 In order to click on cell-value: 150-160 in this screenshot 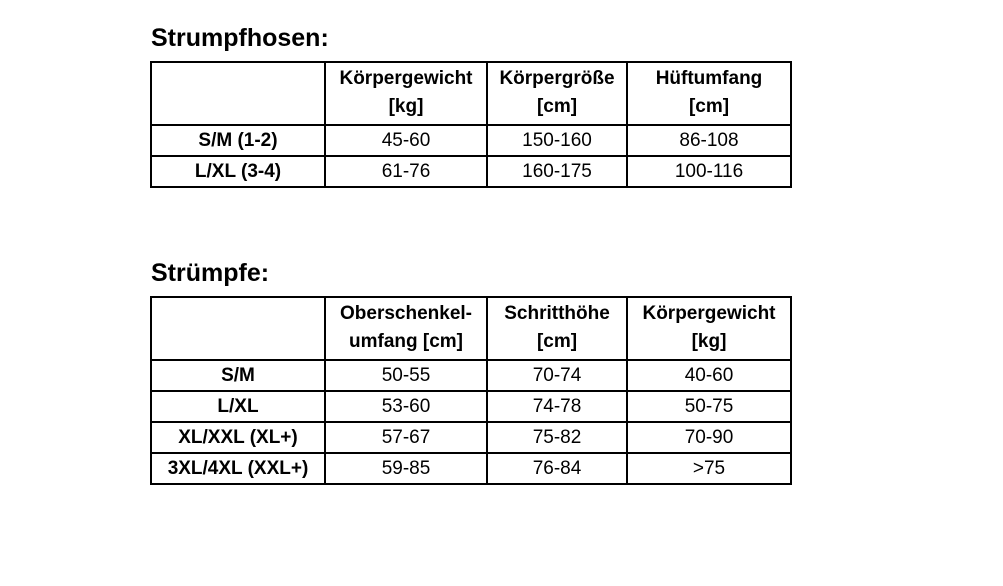, I will do `click(557, 140)`.